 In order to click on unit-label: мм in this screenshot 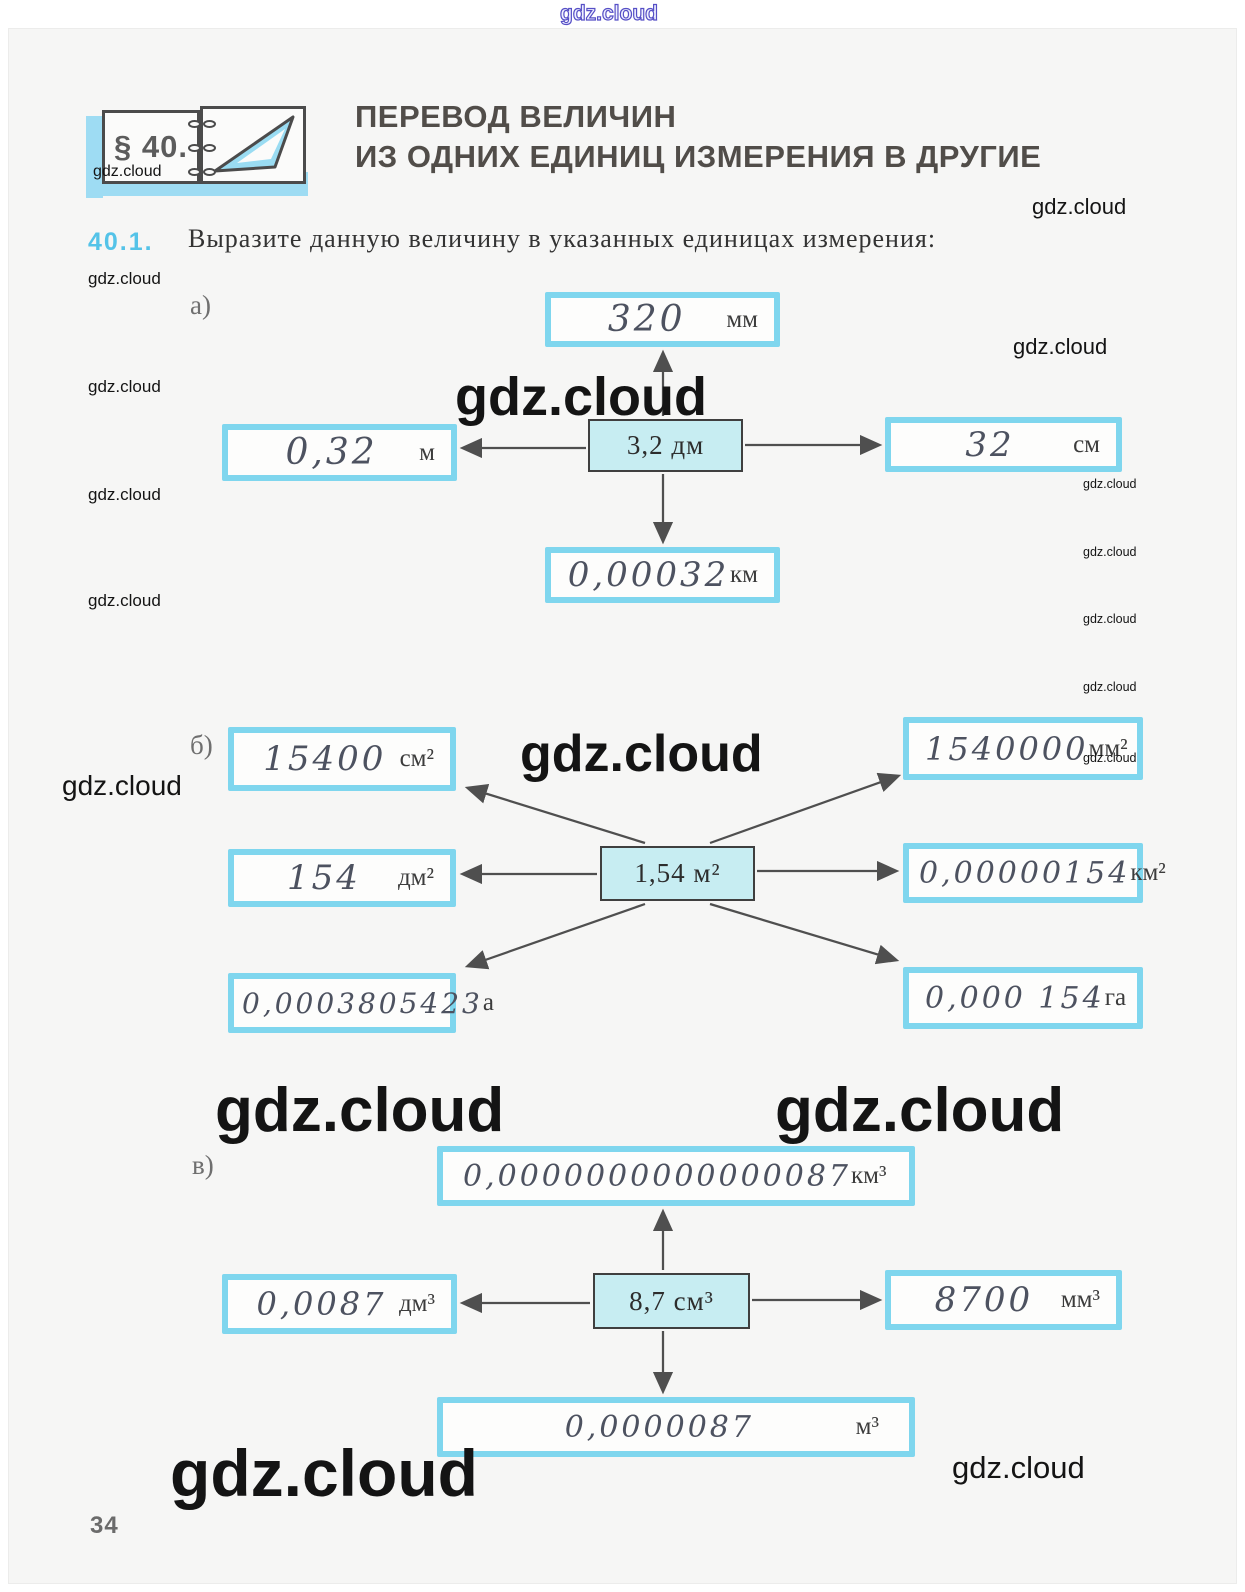, I will do `click(742, 319)`.